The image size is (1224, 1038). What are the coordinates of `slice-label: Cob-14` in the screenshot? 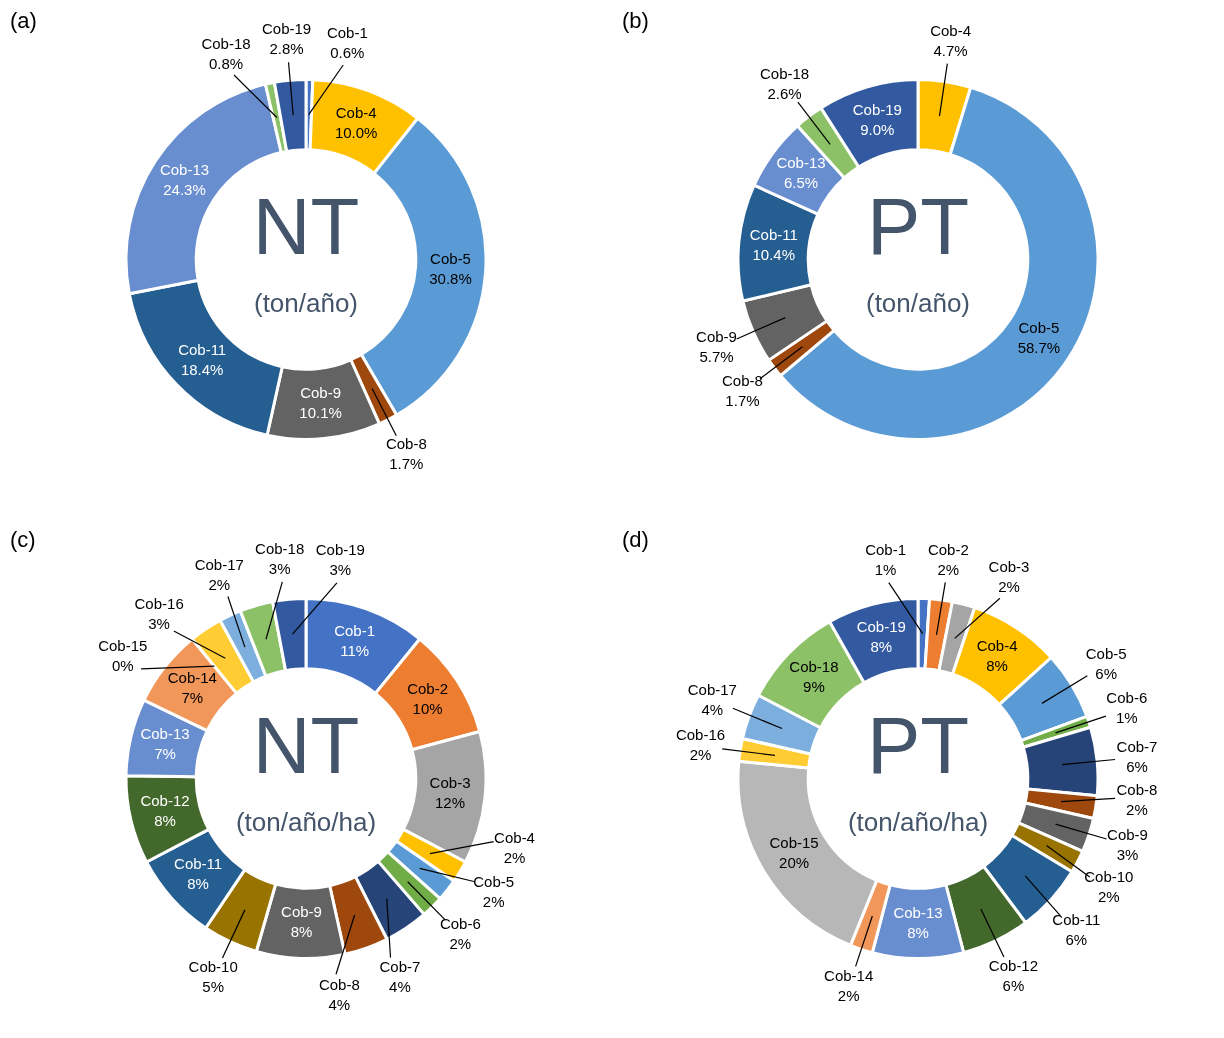 It's located at (849, 976).